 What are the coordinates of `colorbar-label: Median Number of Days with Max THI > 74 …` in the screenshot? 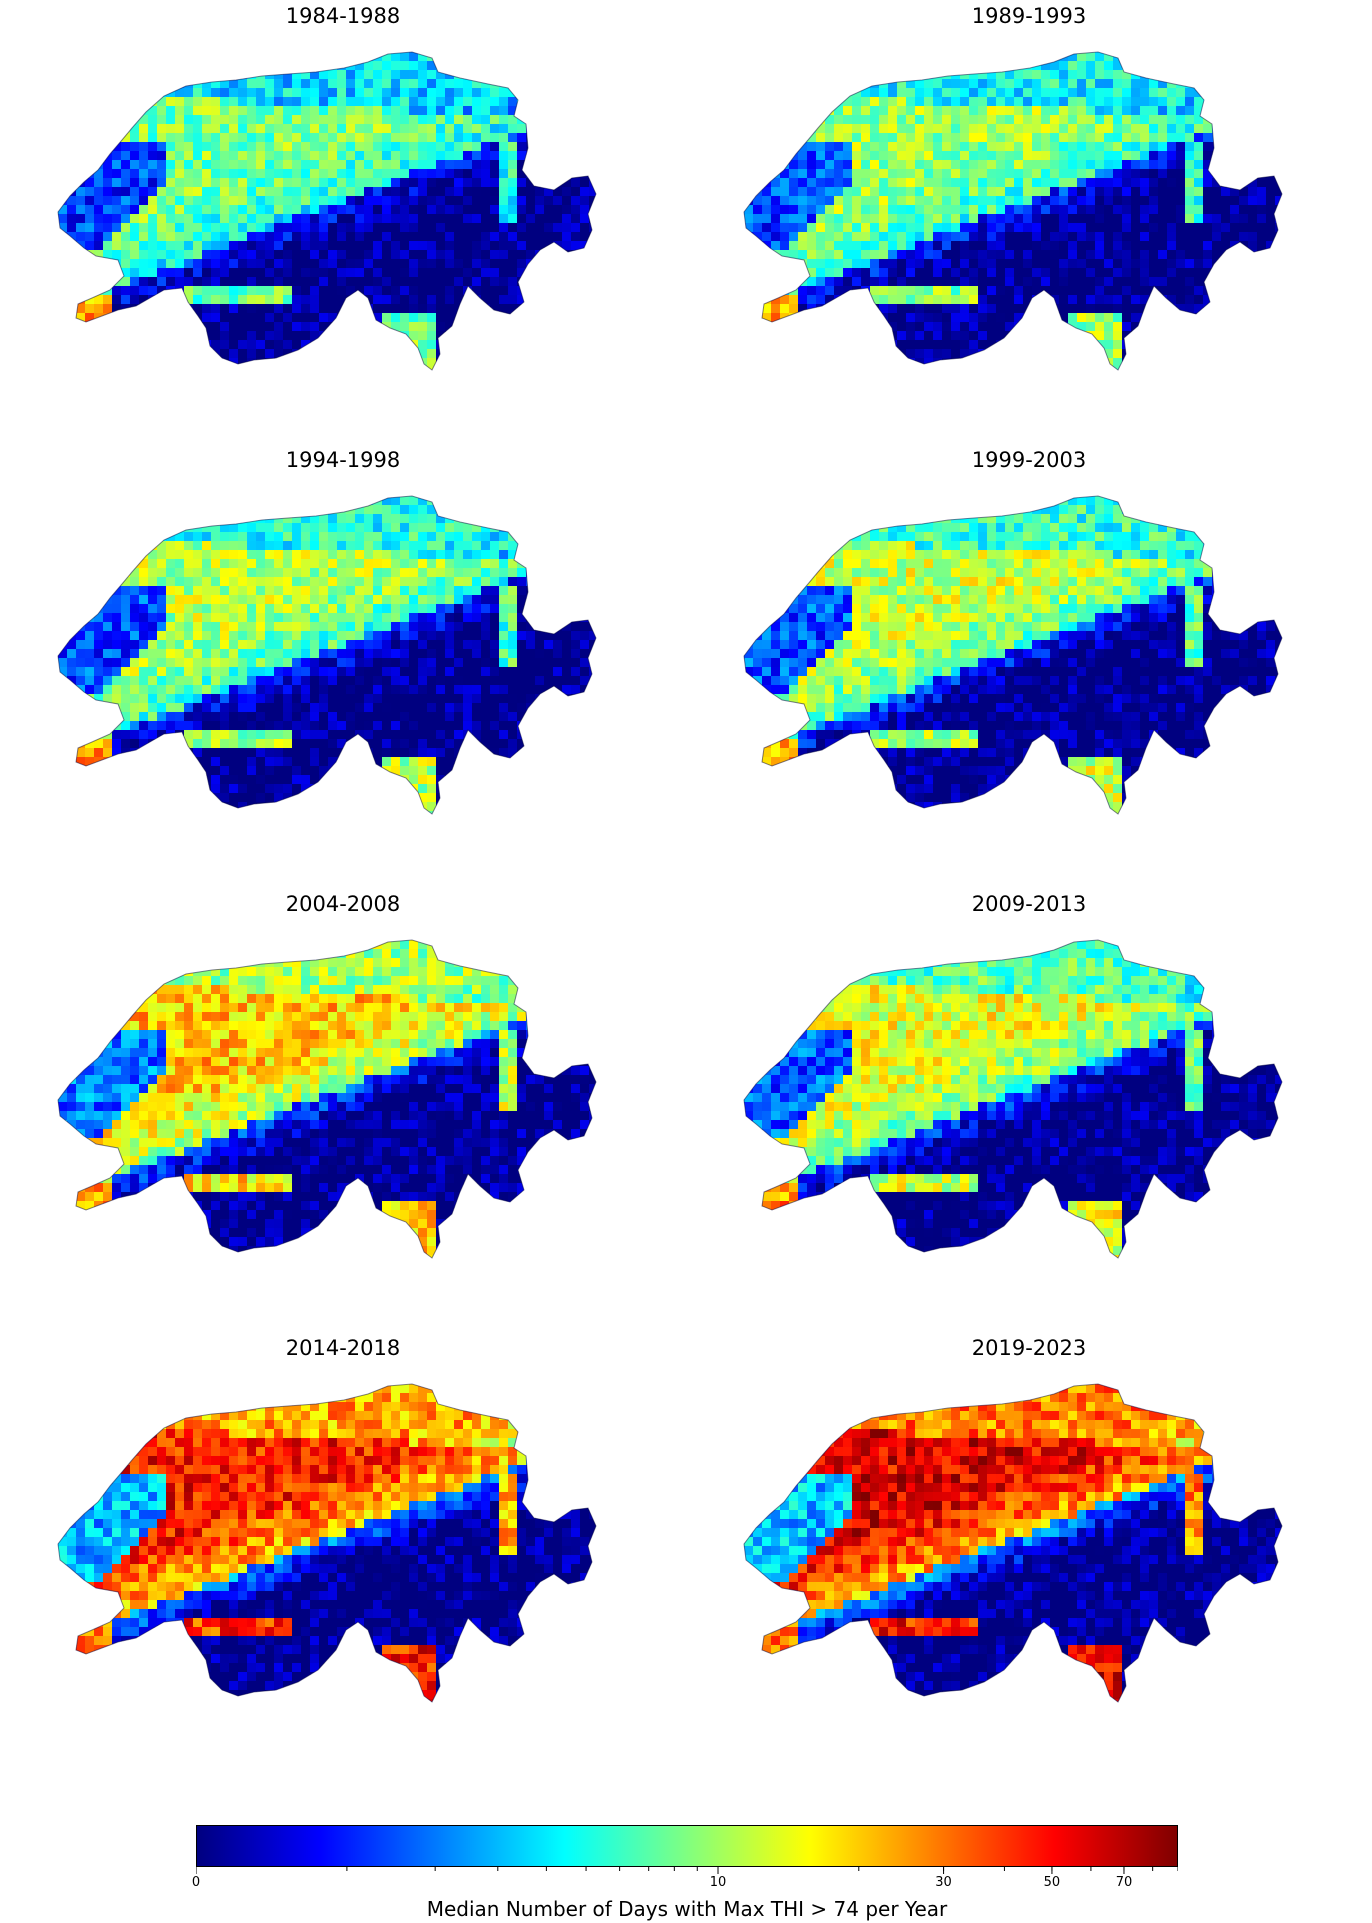 It's located at (687, 1909).